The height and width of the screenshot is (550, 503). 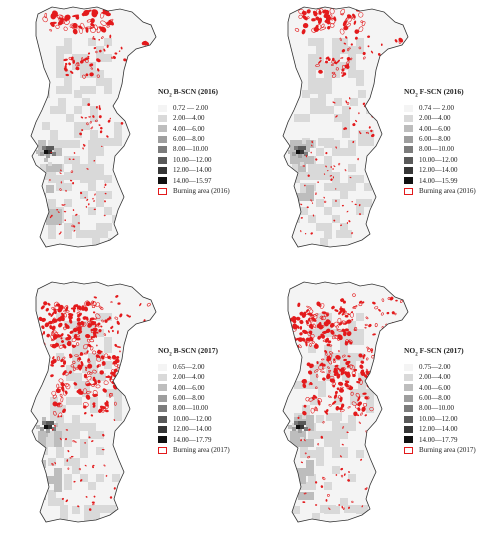 What do you see at coordinates (438, 159) in the screenshot?
I see `legend-class-label: 10.00—12.00` at bounding box center [438, 159].